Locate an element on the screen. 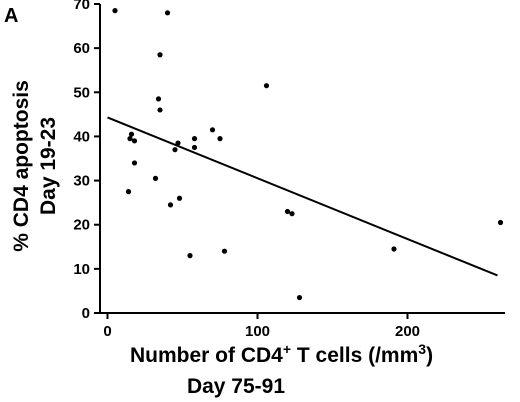  x-axis-title-part2: T cells (/mm is located at coordinates (354, 355).